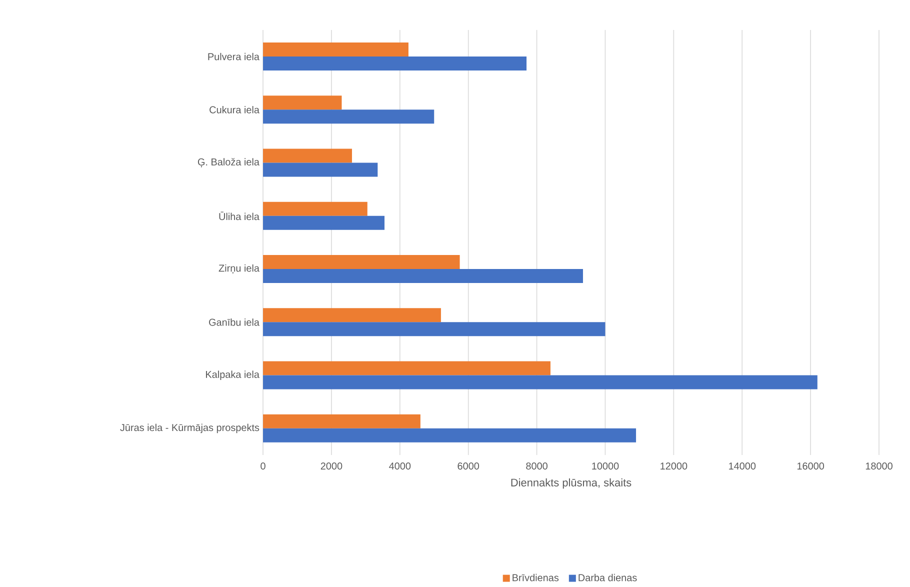 This screenshot has width=910, height=587. I want to click on x-tick-label: 10000, so click(605, 466).